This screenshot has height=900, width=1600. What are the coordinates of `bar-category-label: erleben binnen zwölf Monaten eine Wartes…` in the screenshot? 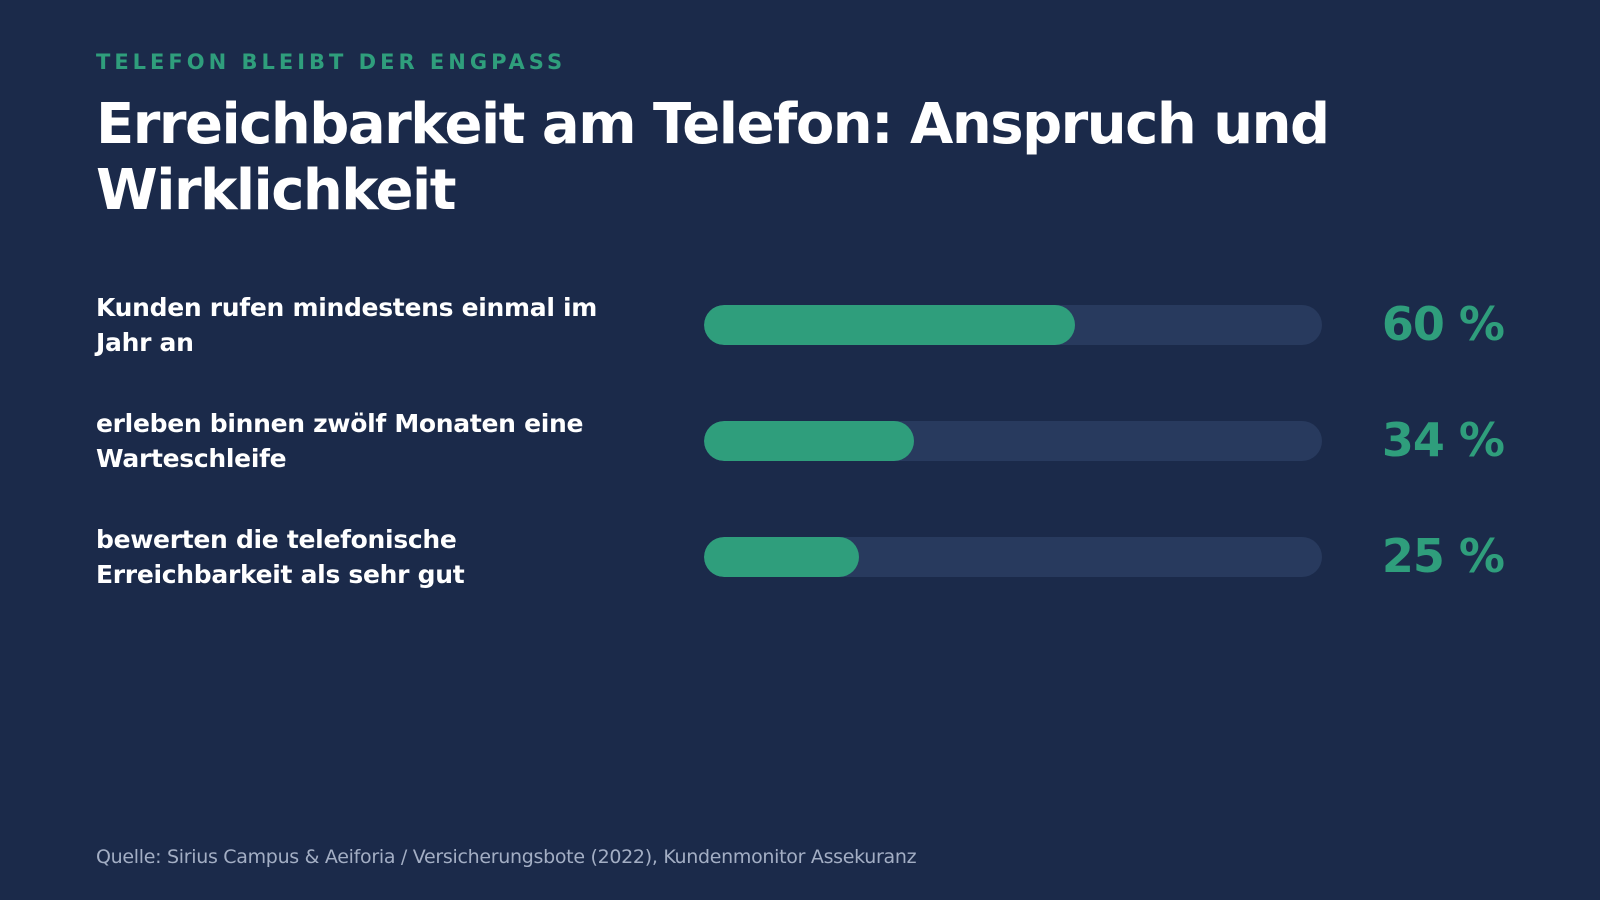 It's located at (340, 441).